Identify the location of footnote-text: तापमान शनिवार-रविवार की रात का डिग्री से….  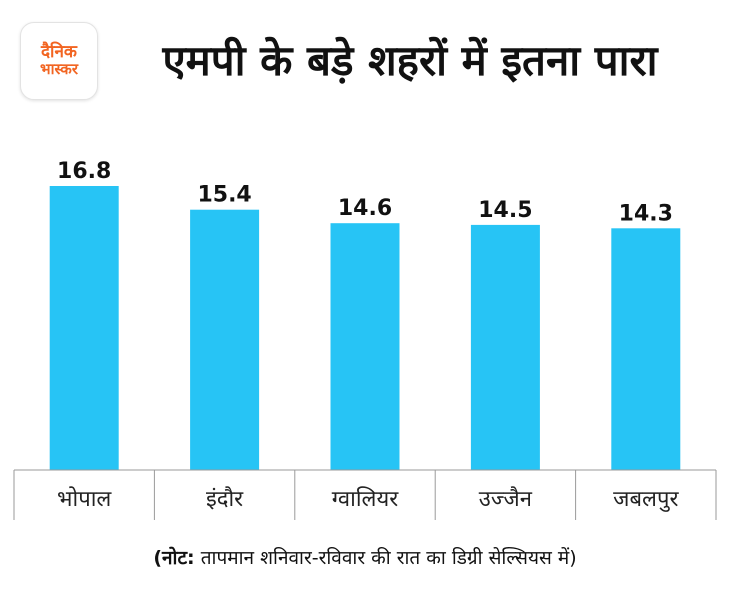
(385, 558).